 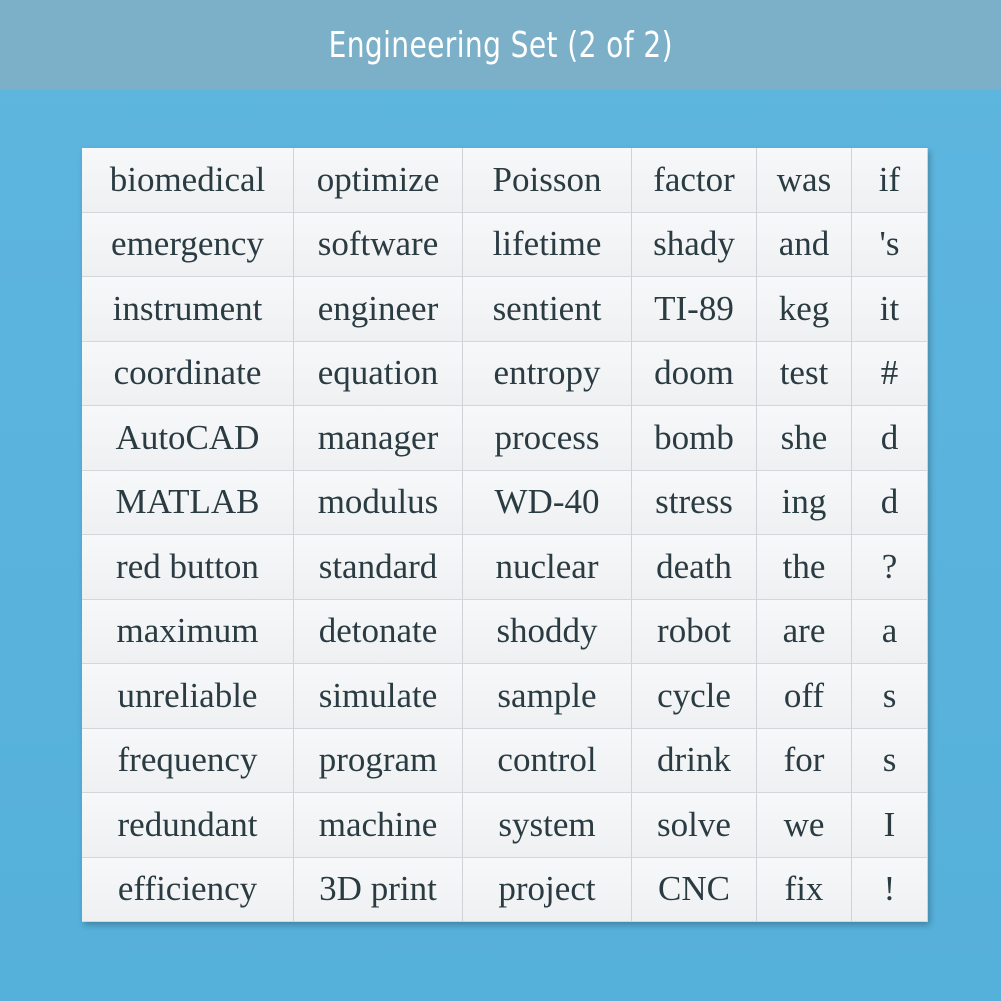 I want to click on word-tile: maximum, so click(x=188, y=631).